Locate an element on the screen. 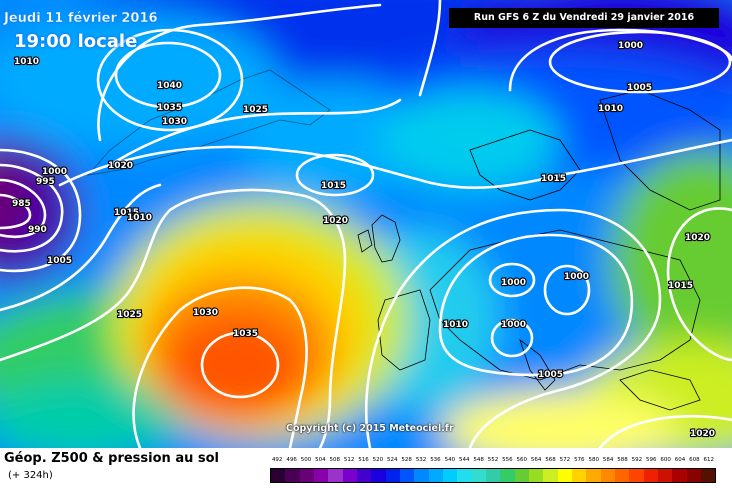 Image resolution: width=732 pixels, height=488 pixels. forecast-date: Jeudi 11 février 2016 is located at coordinates (81, 18).